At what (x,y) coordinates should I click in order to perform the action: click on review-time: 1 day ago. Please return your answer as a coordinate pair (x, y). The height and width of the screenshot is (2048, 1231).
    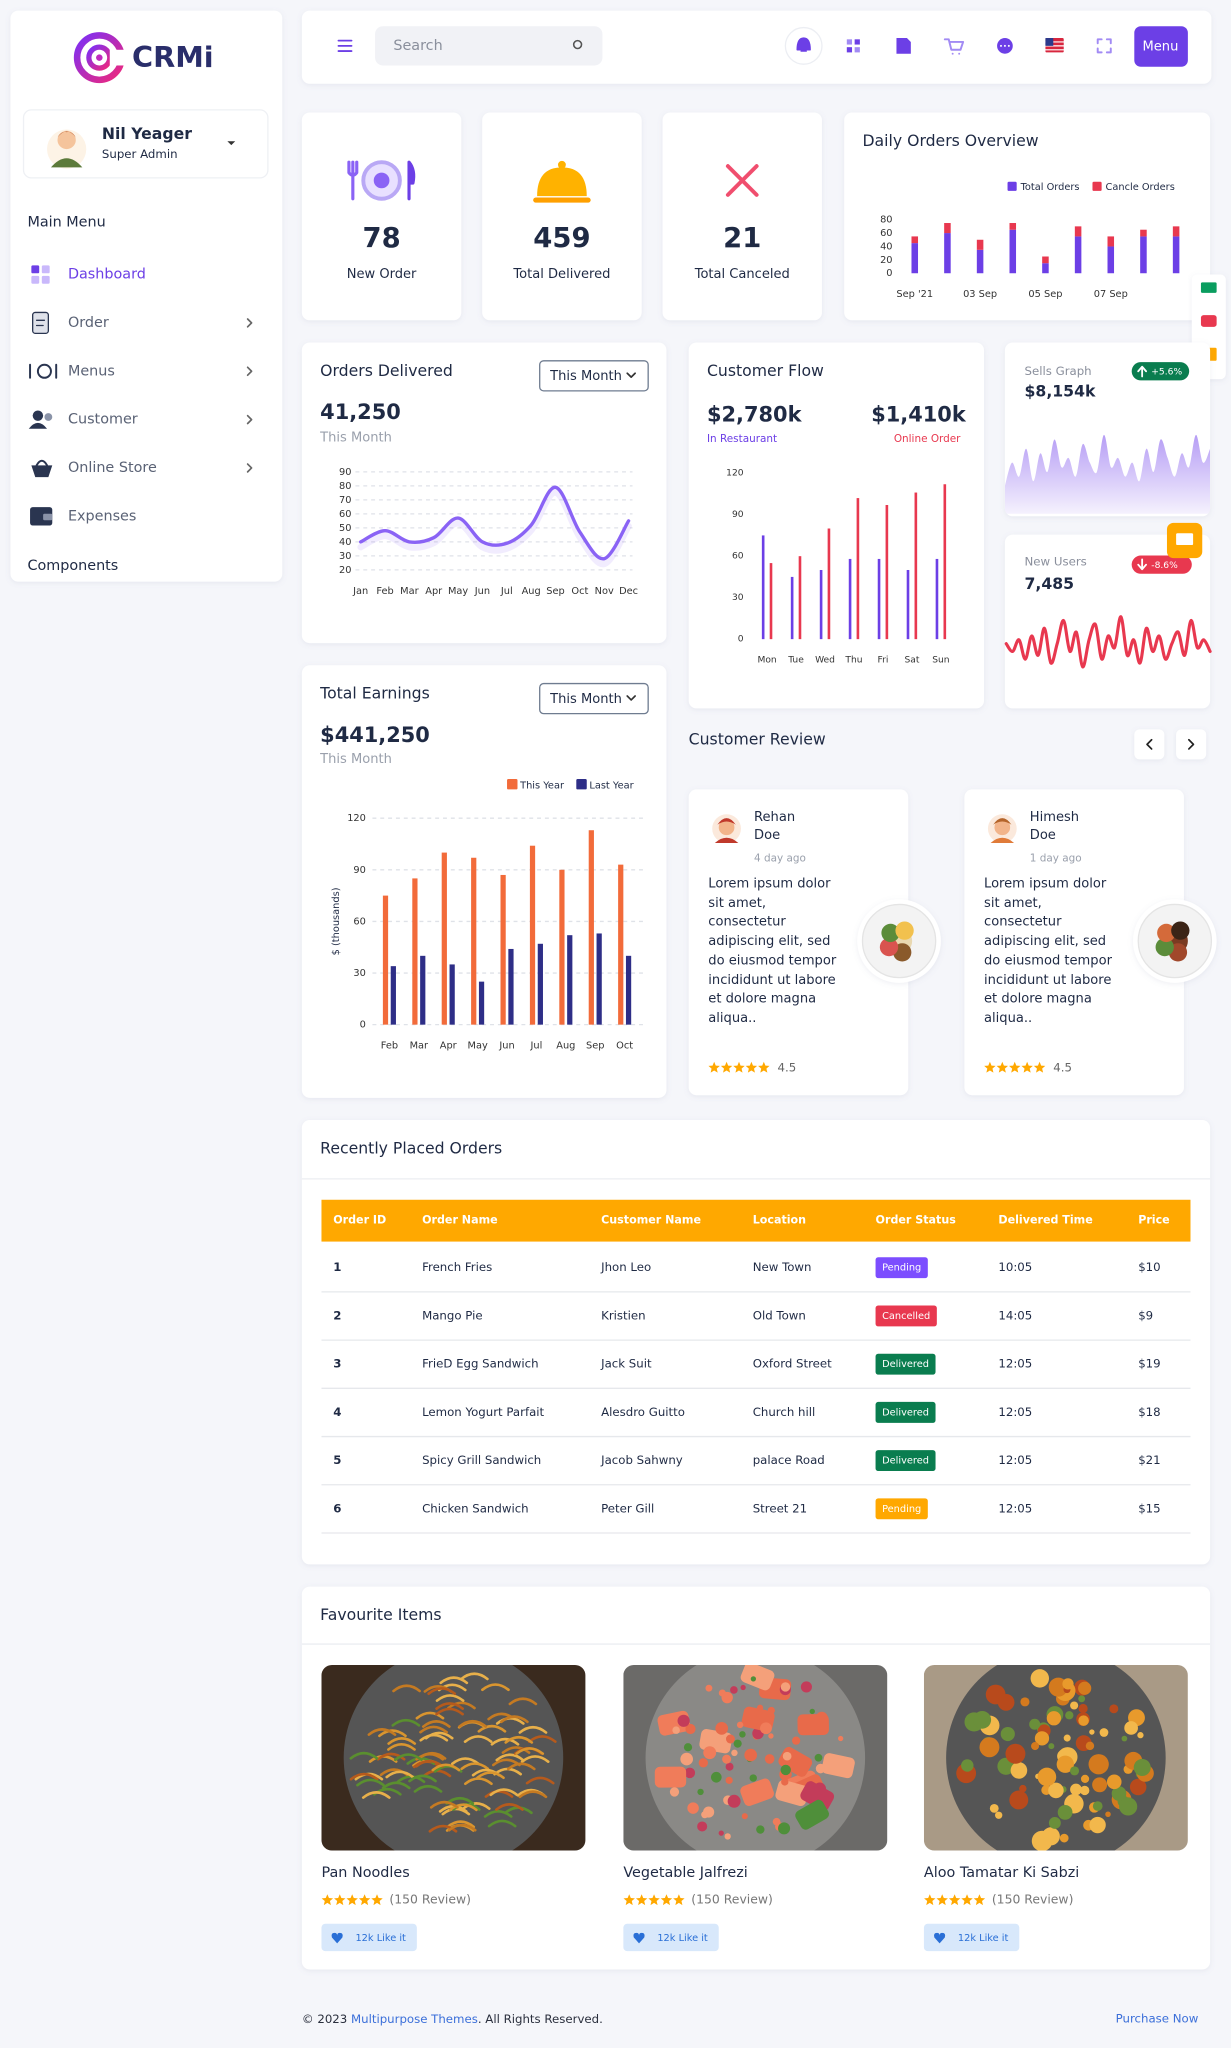
    Looking at the image, I should click on (1056, 859).